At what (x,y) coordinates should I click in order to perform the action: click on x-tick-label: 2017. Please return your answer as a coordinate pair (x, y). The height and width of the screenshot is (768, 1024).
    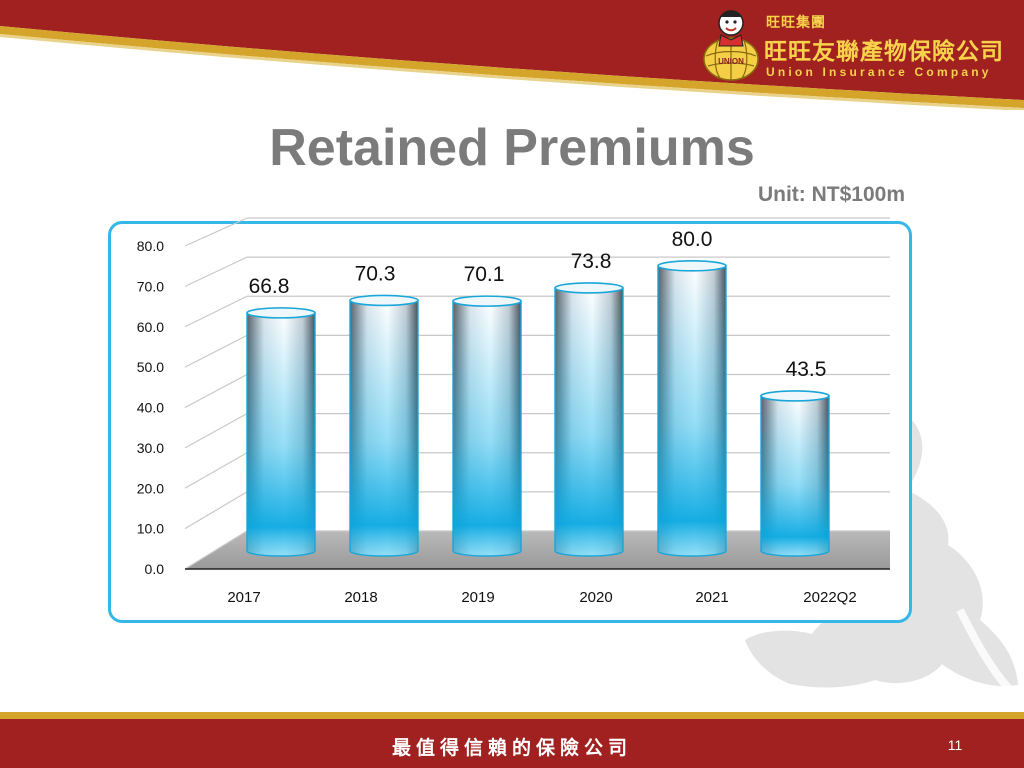
    Looking at the image, I should click on (243, 597).